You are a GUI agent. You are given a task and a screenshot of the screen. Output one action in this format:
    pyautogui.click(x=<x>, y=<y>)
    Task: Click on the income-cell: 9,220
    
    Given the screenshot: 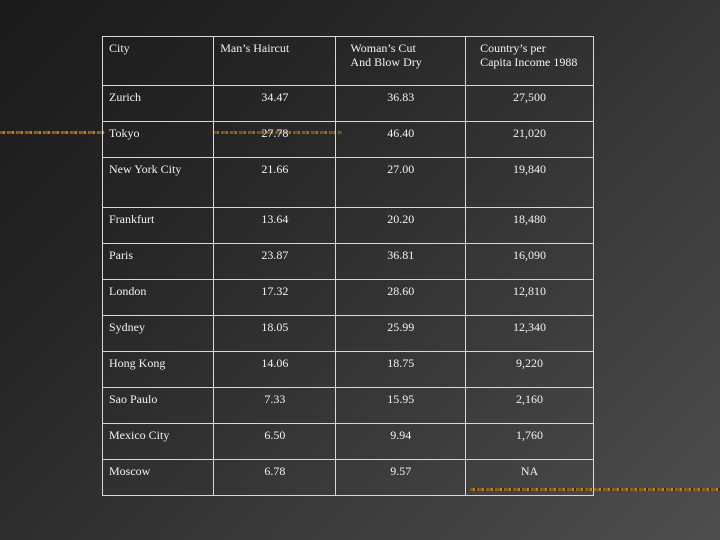 What is the action you would take?
    pyautogui.click(x=529, y=369)
    